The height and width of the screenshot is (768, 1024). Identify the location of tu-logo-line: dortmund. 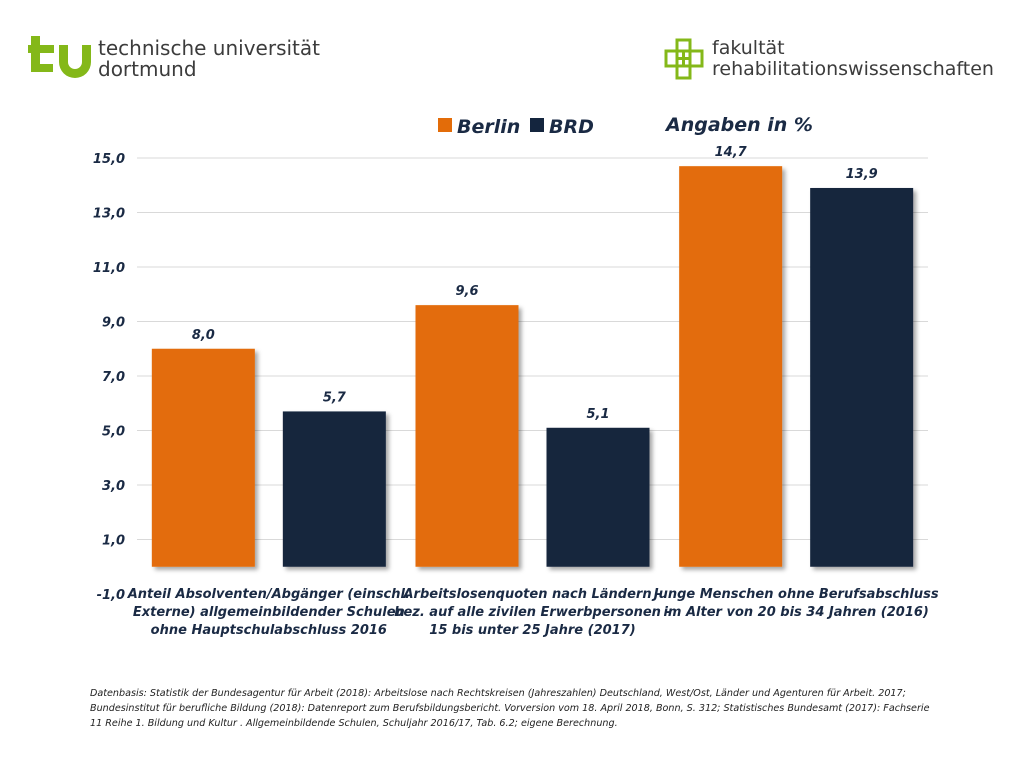
(147, 69).